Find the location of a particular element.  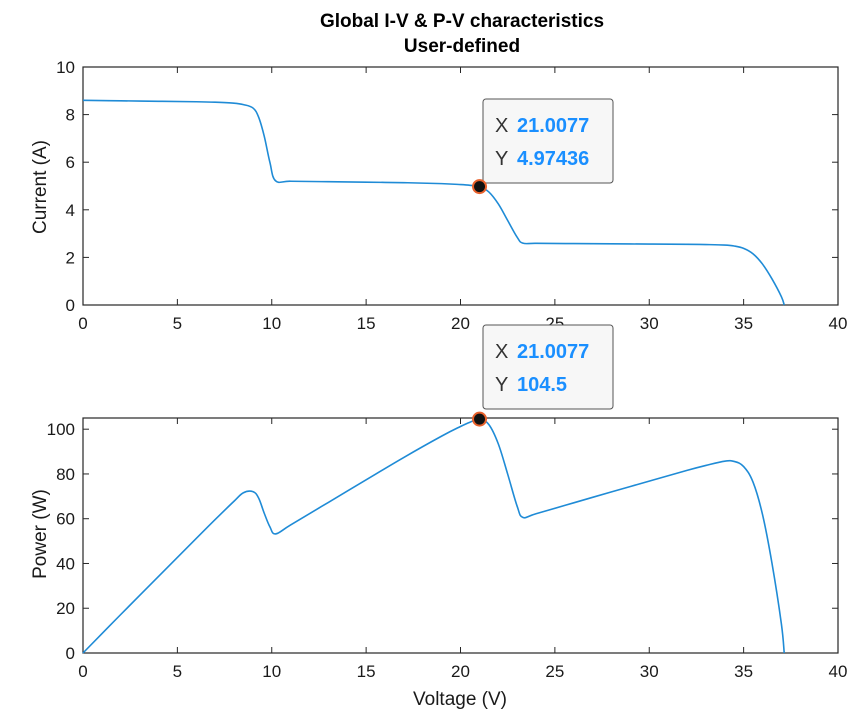

pv-xtick-label: 30 is located at coordinates (649, 671).